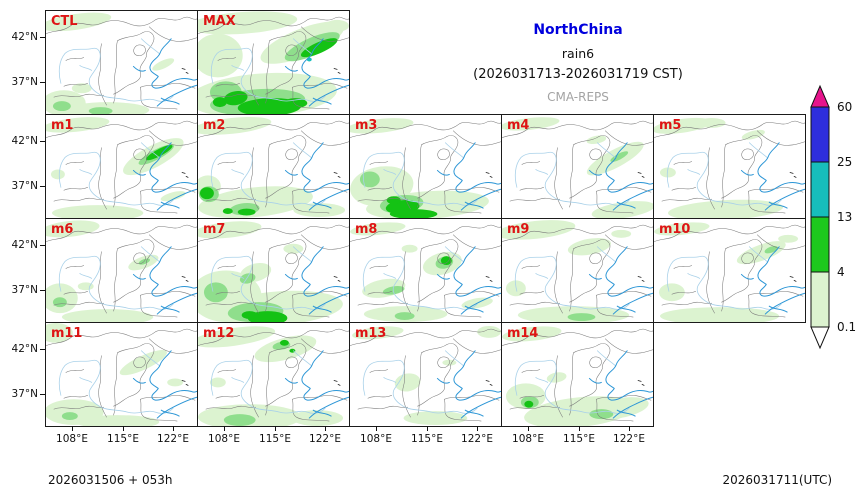 Image resolution: width=860 pixels, height=490 pixels. Describe the element at coordinates (578, 97) in the screenshot. I see `model-title: CMA-REPS` at that location.